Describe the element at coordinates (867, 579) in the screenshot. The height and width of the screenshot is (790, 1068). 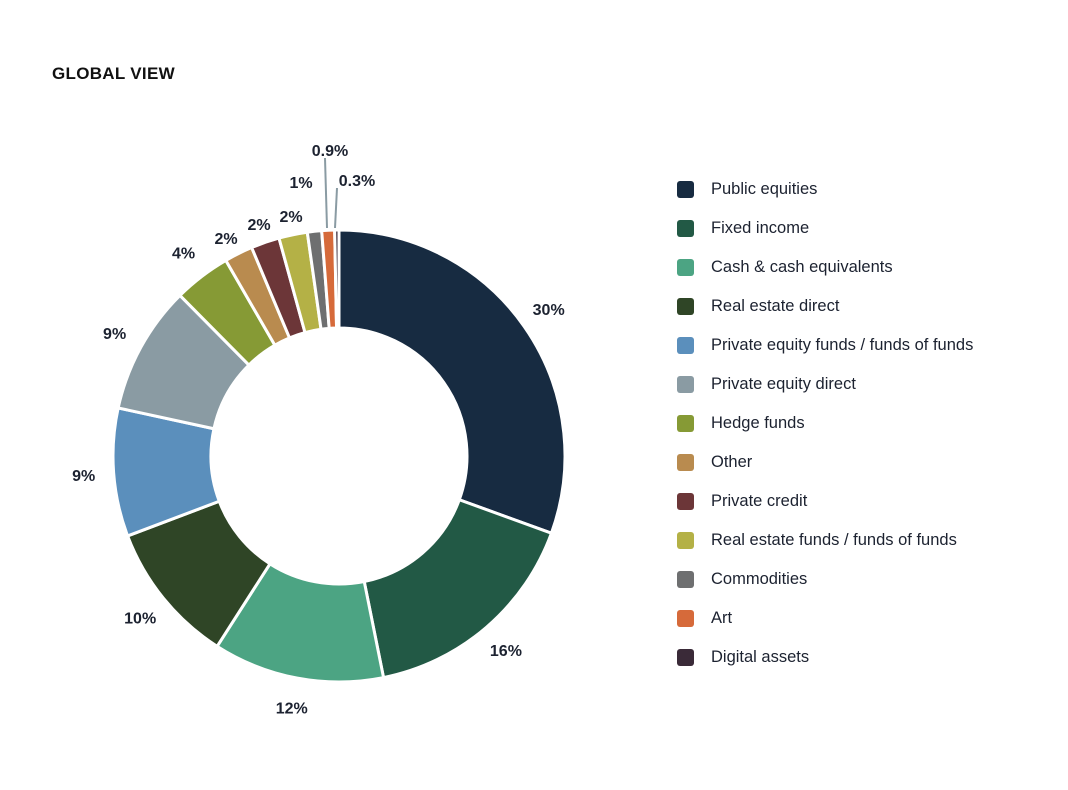
I see `legend-item: Commodities` at that location.